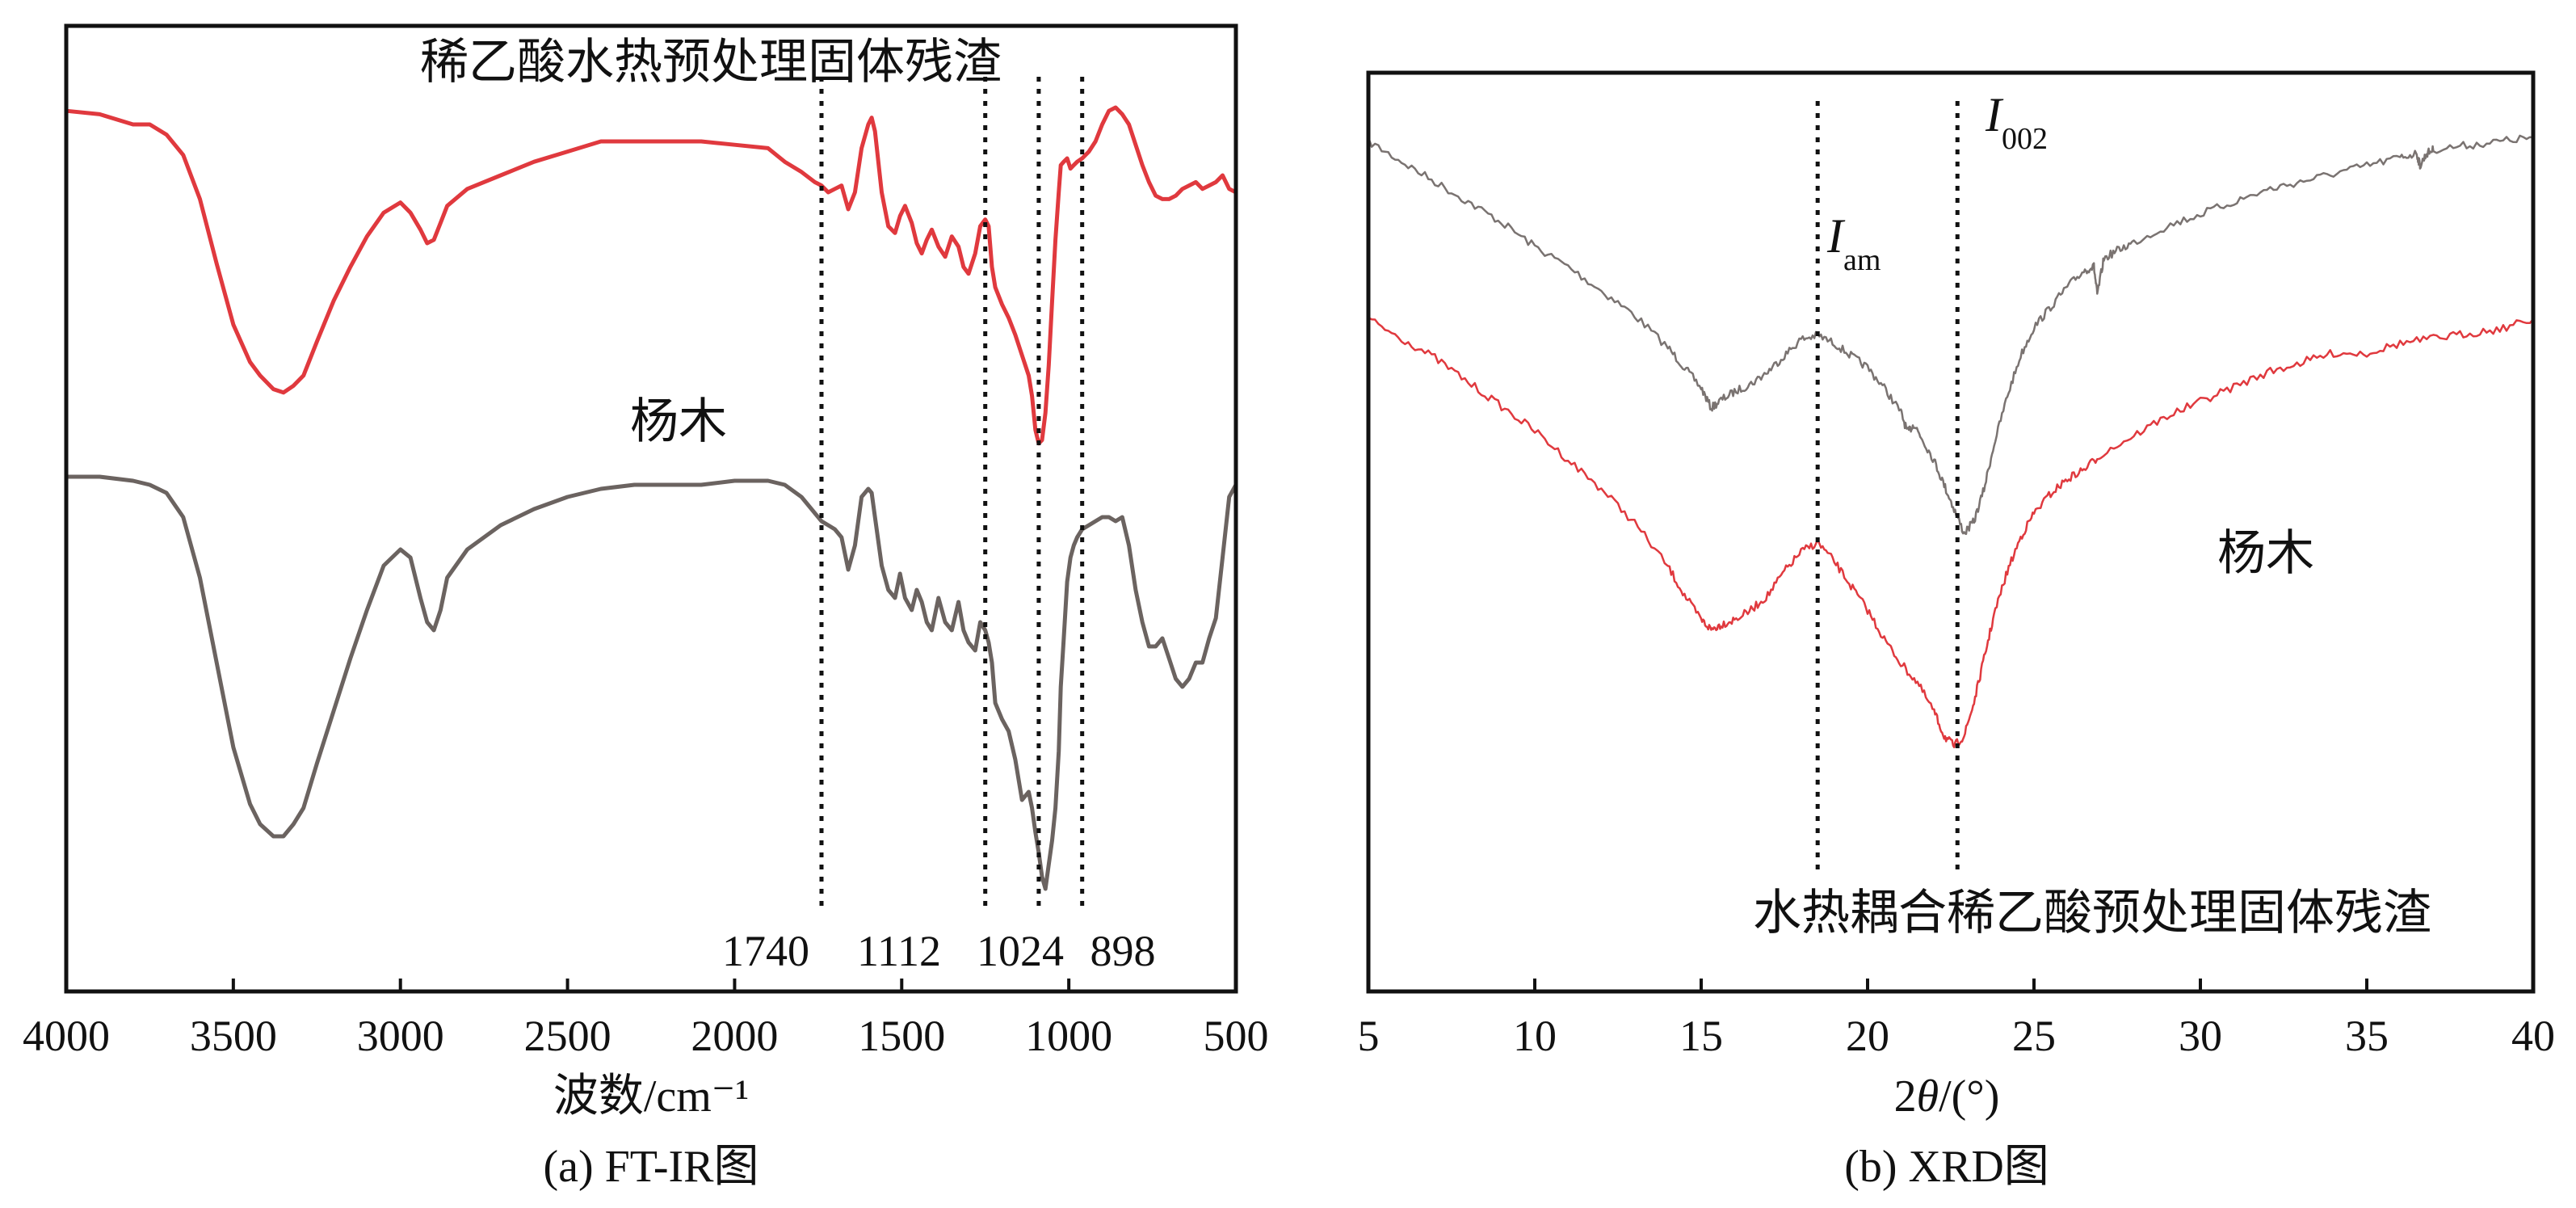  Describe the element at coordinates (1957, 1019) in the screenshot. I see `xrd-x-axis: 5 10 15 20 25 30 35 40` at that location.